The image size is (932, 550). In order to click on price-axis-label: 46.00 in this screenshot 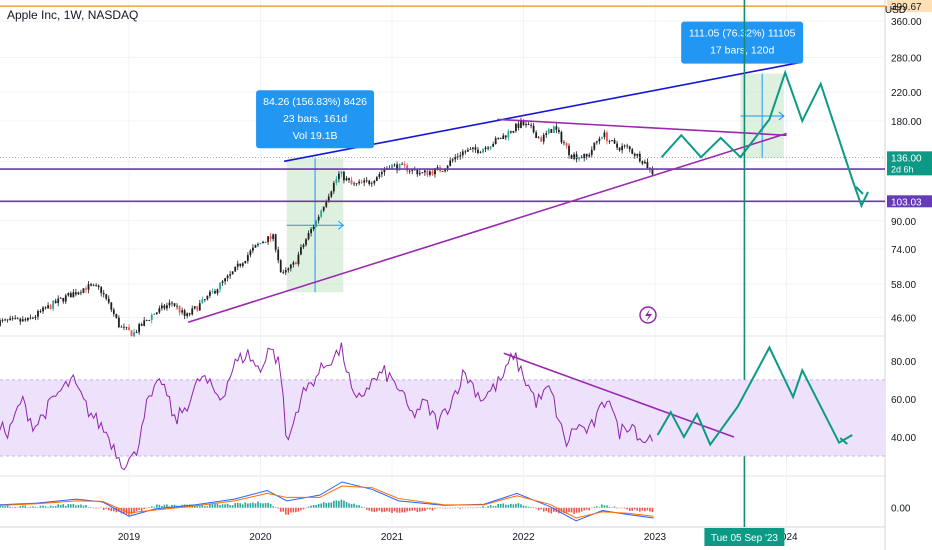, I will do `click(903, 318)`.